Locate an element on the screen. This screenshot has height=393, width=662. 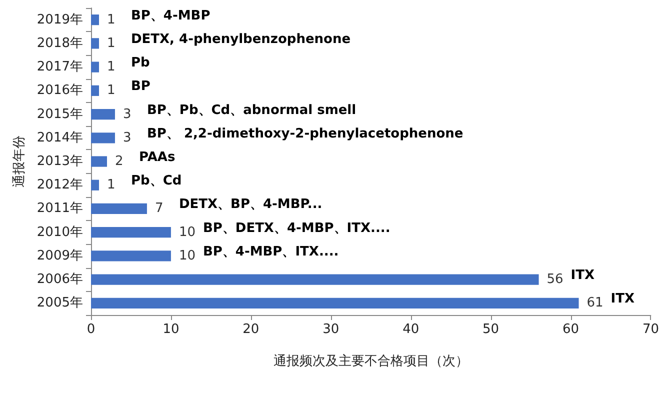
y-tick-label: 2005年 is located at coordinates (59, 303).